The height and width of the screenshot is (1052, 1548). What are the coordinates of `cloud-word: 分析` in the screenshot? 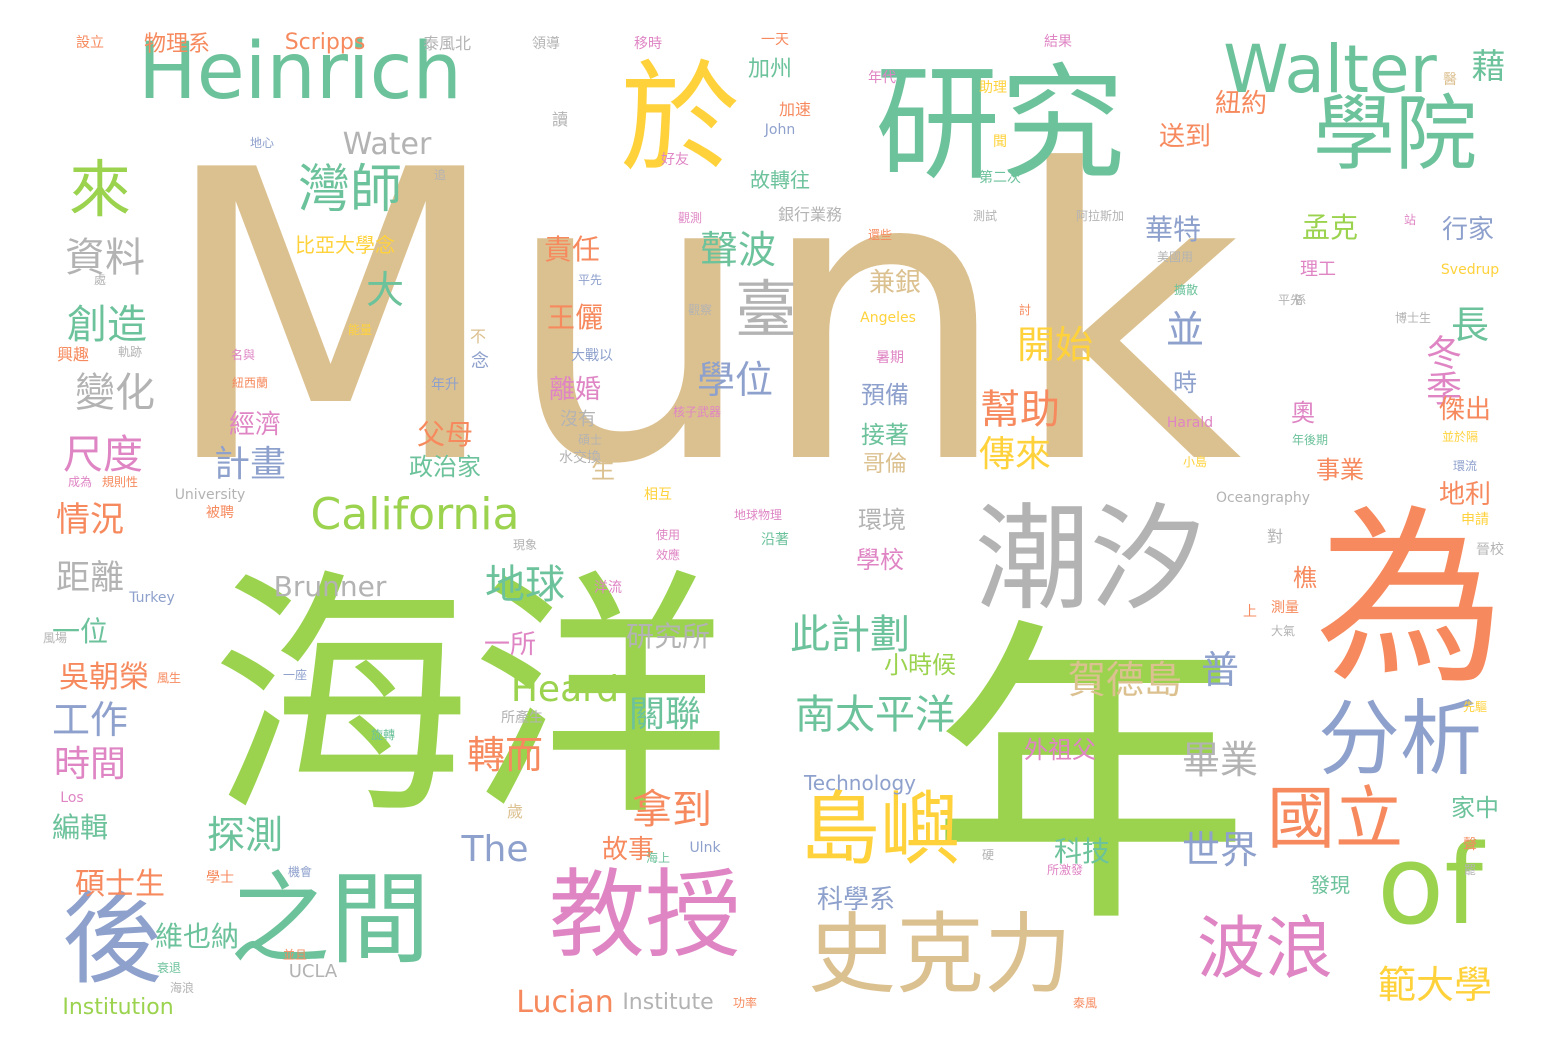 It's located at (1400, 739).